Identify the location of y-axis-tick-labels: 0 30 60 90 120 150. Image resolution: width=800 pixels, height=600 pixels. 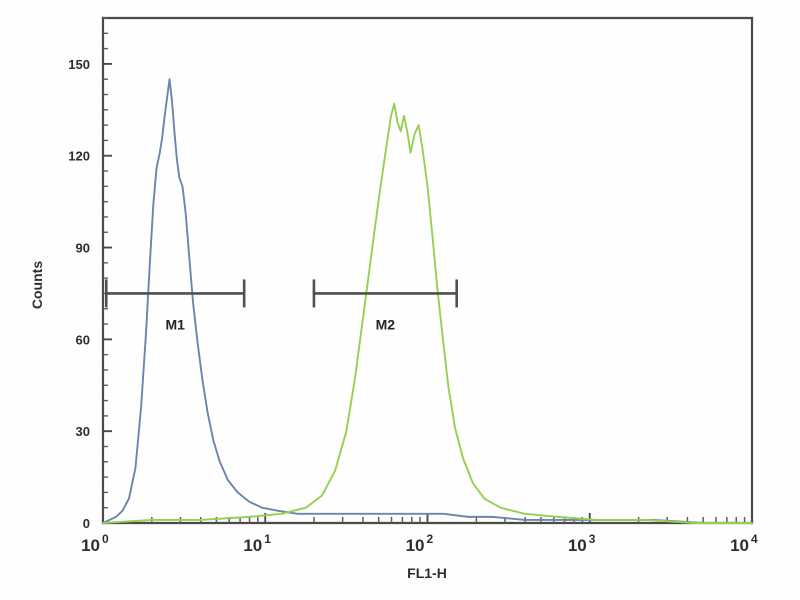
(79, 294).